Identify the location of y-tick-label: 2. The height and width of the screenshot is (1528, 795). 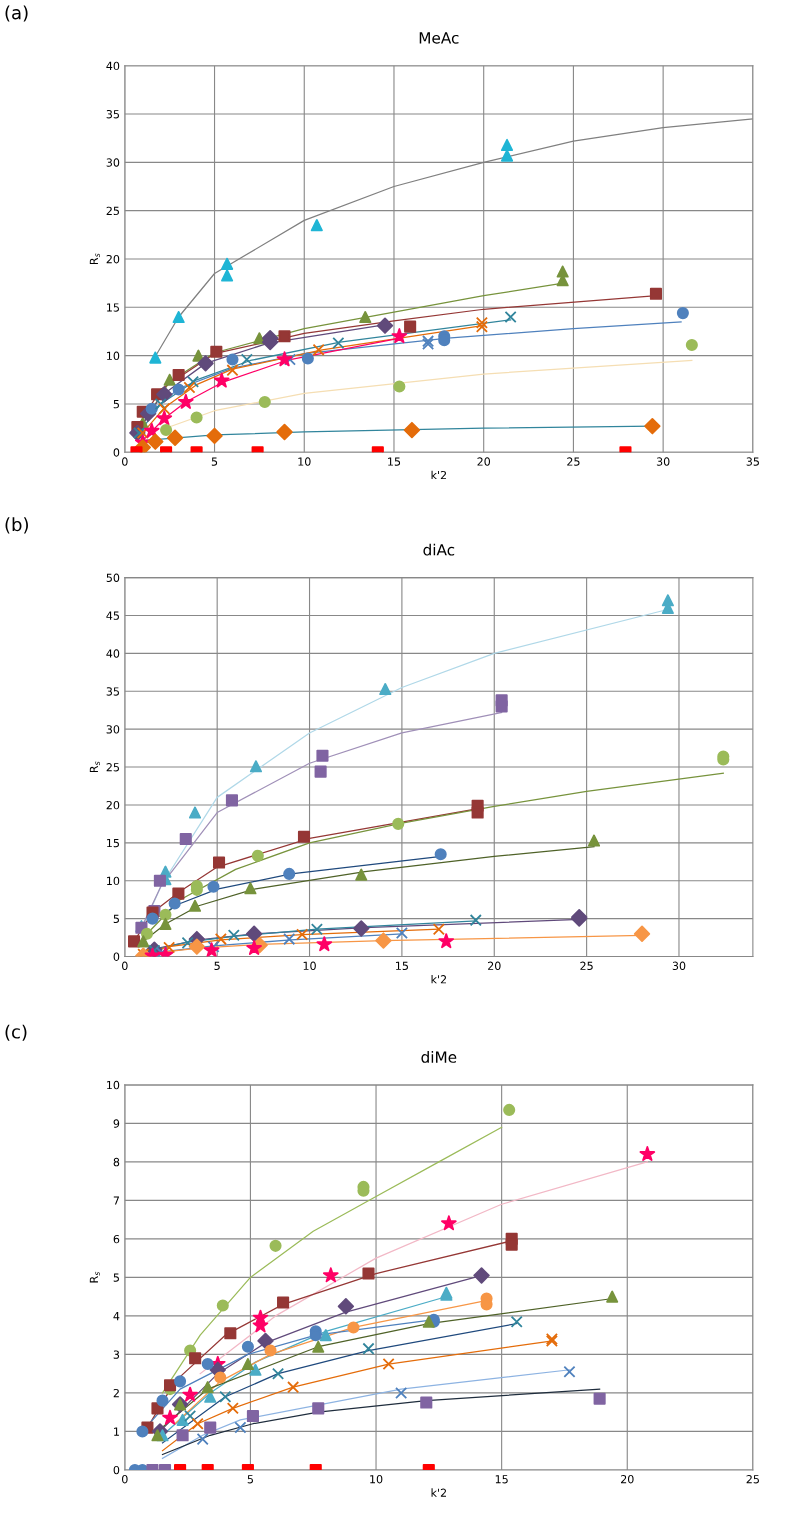
(116, 1393).